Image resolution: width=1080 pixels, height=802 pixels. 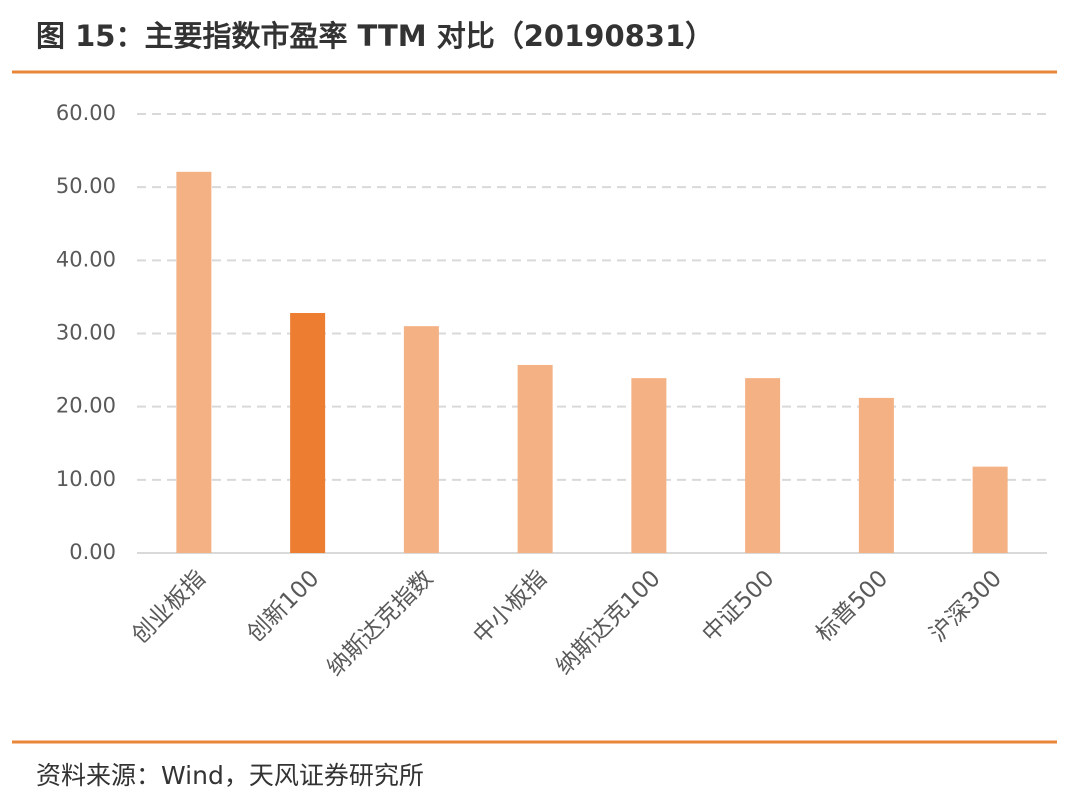 I want to click on y-tick-label: 0.00, so click(x=92, y=552).